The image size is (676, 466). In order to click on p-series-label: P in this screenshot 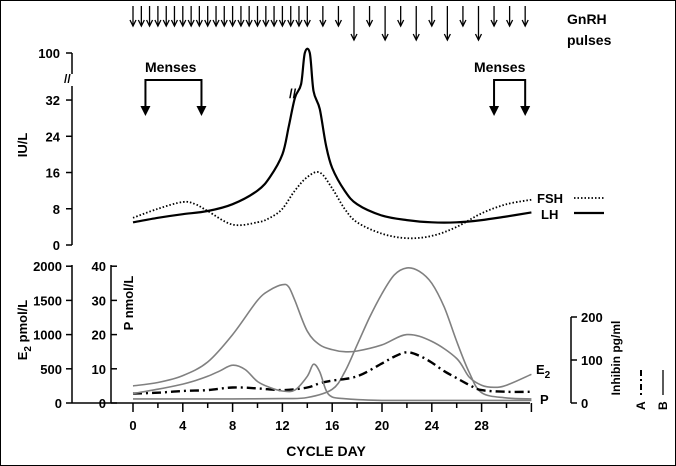, I will do `click(544, 399)`.